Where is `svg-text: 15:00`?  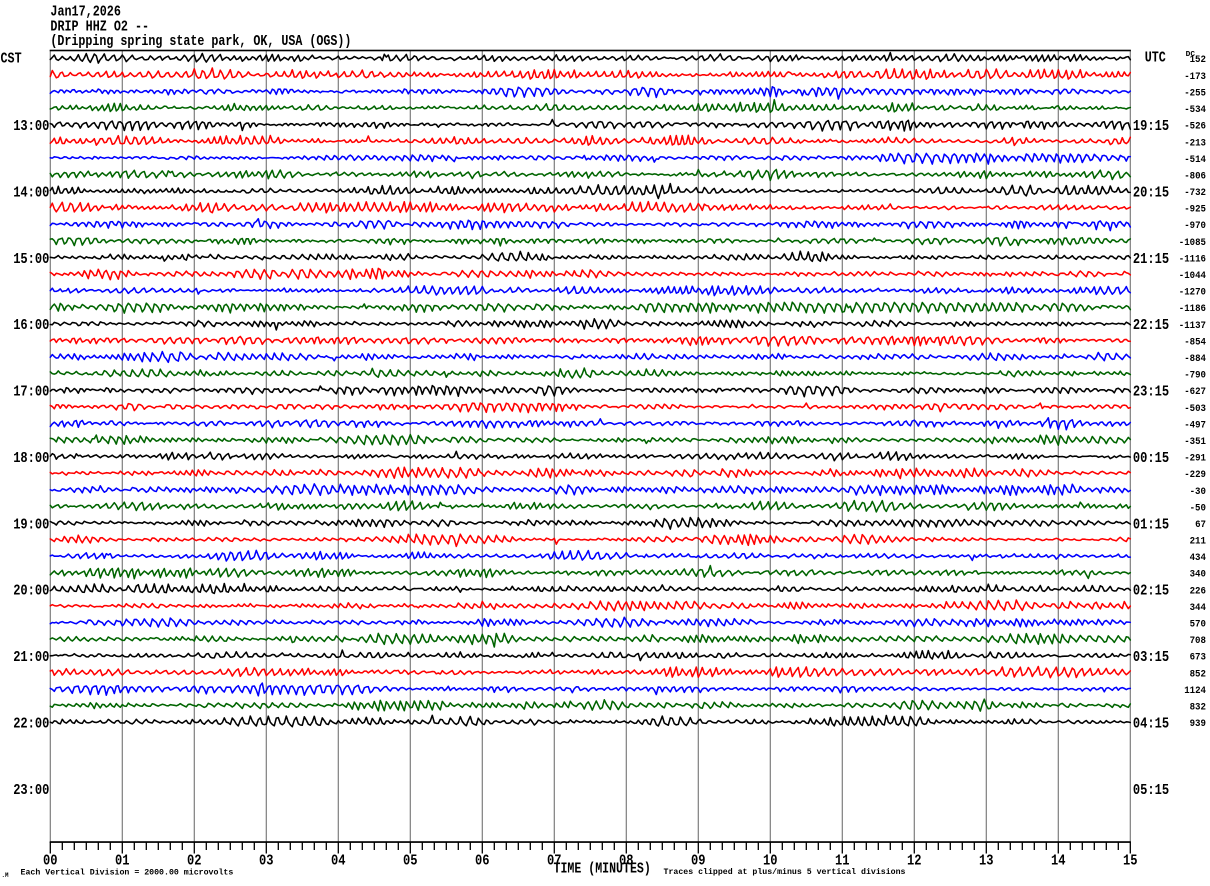
svg-text: 15:00 is located at coordinates (31, 260).